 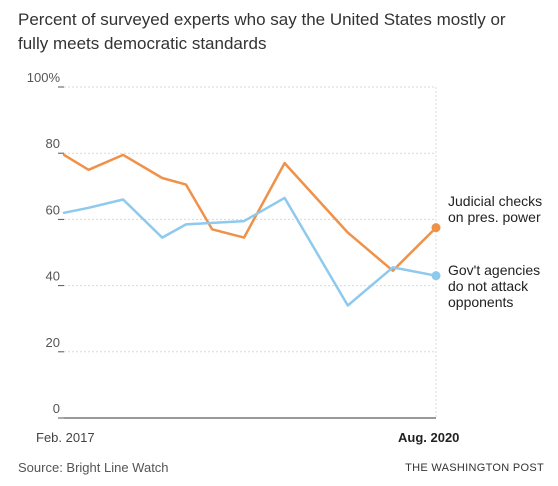 What do you see at coordinates (428, 437) in the screenshot?
I see `x-end-label: Aug. 2020` at bounding box center [428, 437].